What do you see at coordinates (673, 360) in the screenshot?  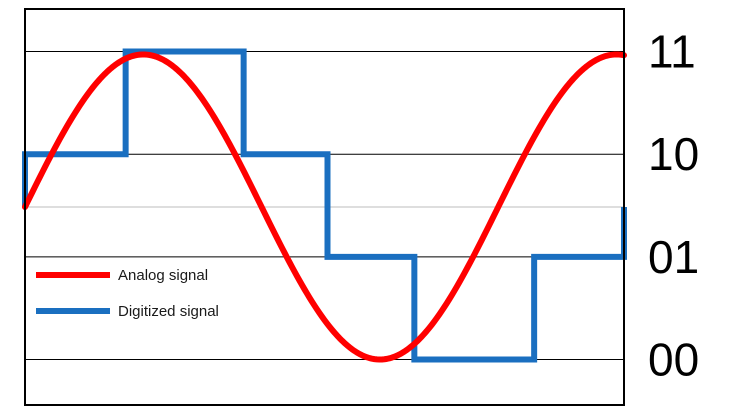 I see `level-label-00: 00` at bounding box center [673, 360].